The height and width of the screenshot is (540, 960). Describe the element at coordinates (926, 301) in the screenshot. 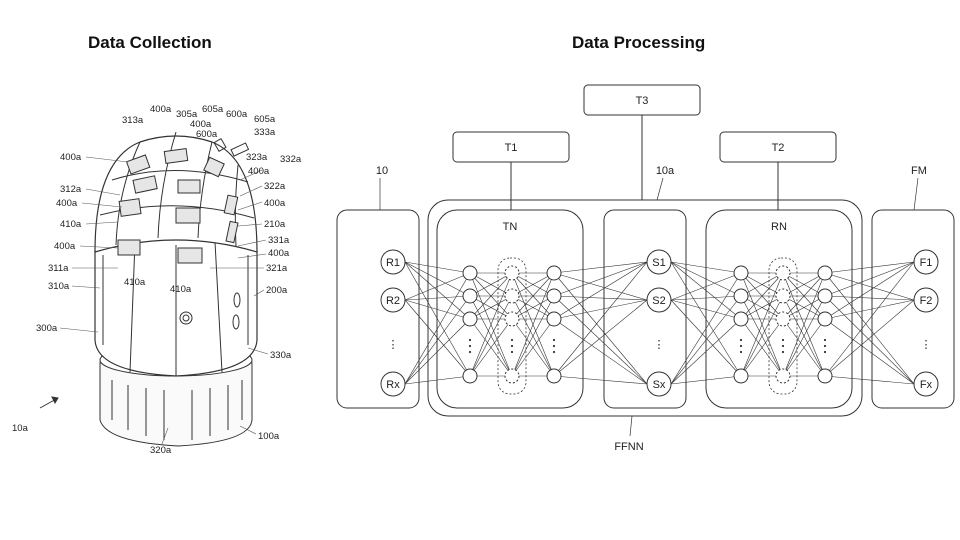

I see `output-node-label: F2` at that location.